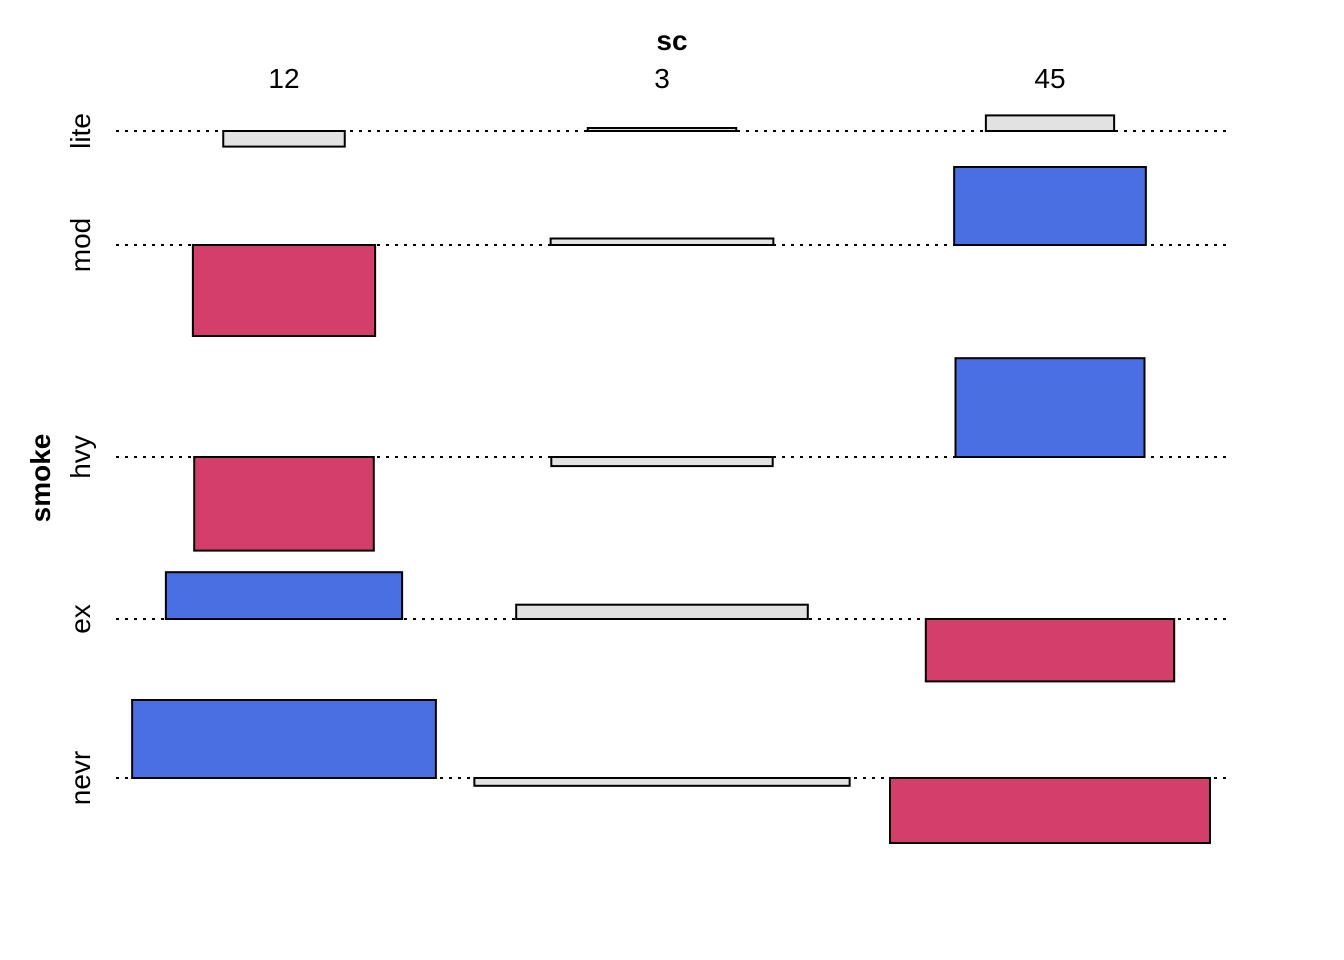 This screenshot has width=1344, height=960. I want to click on x-tick-45: 45, so click(1049, 78).